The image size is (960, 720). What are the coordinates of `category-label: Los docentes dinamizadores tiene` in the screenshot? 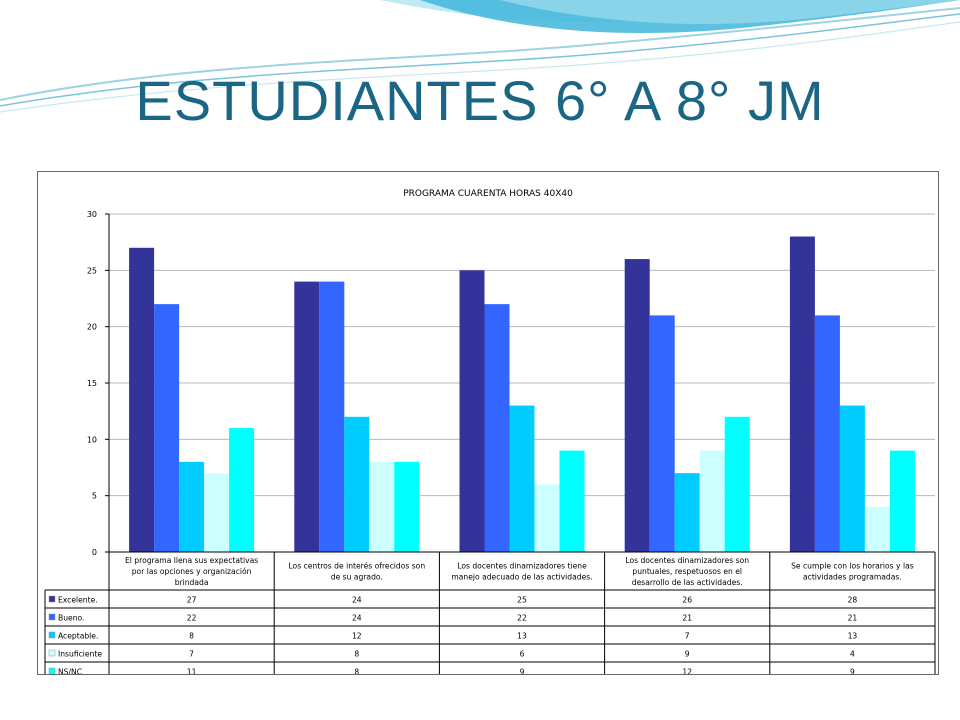 It's located at (522, 566).